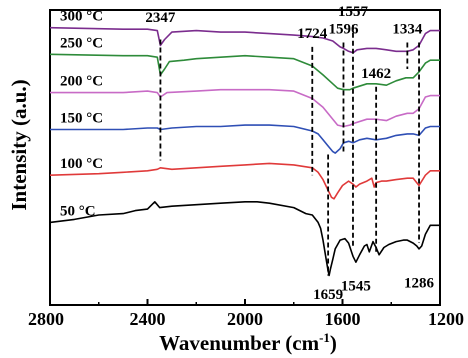 Image resolution: width=468 pixels, height=358 pixels. I want to click on x-tick-label-1: 2400, so click(148, 319).